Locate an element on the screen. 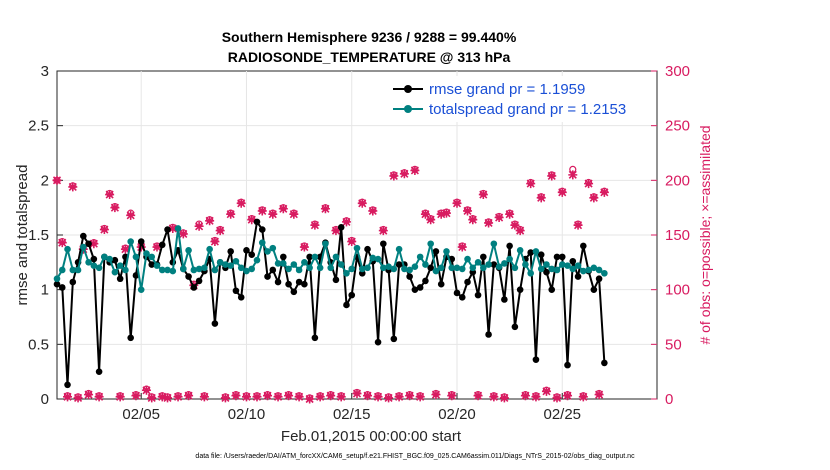  y-tick-label: 0.5 is located at coordinates (38, 344).